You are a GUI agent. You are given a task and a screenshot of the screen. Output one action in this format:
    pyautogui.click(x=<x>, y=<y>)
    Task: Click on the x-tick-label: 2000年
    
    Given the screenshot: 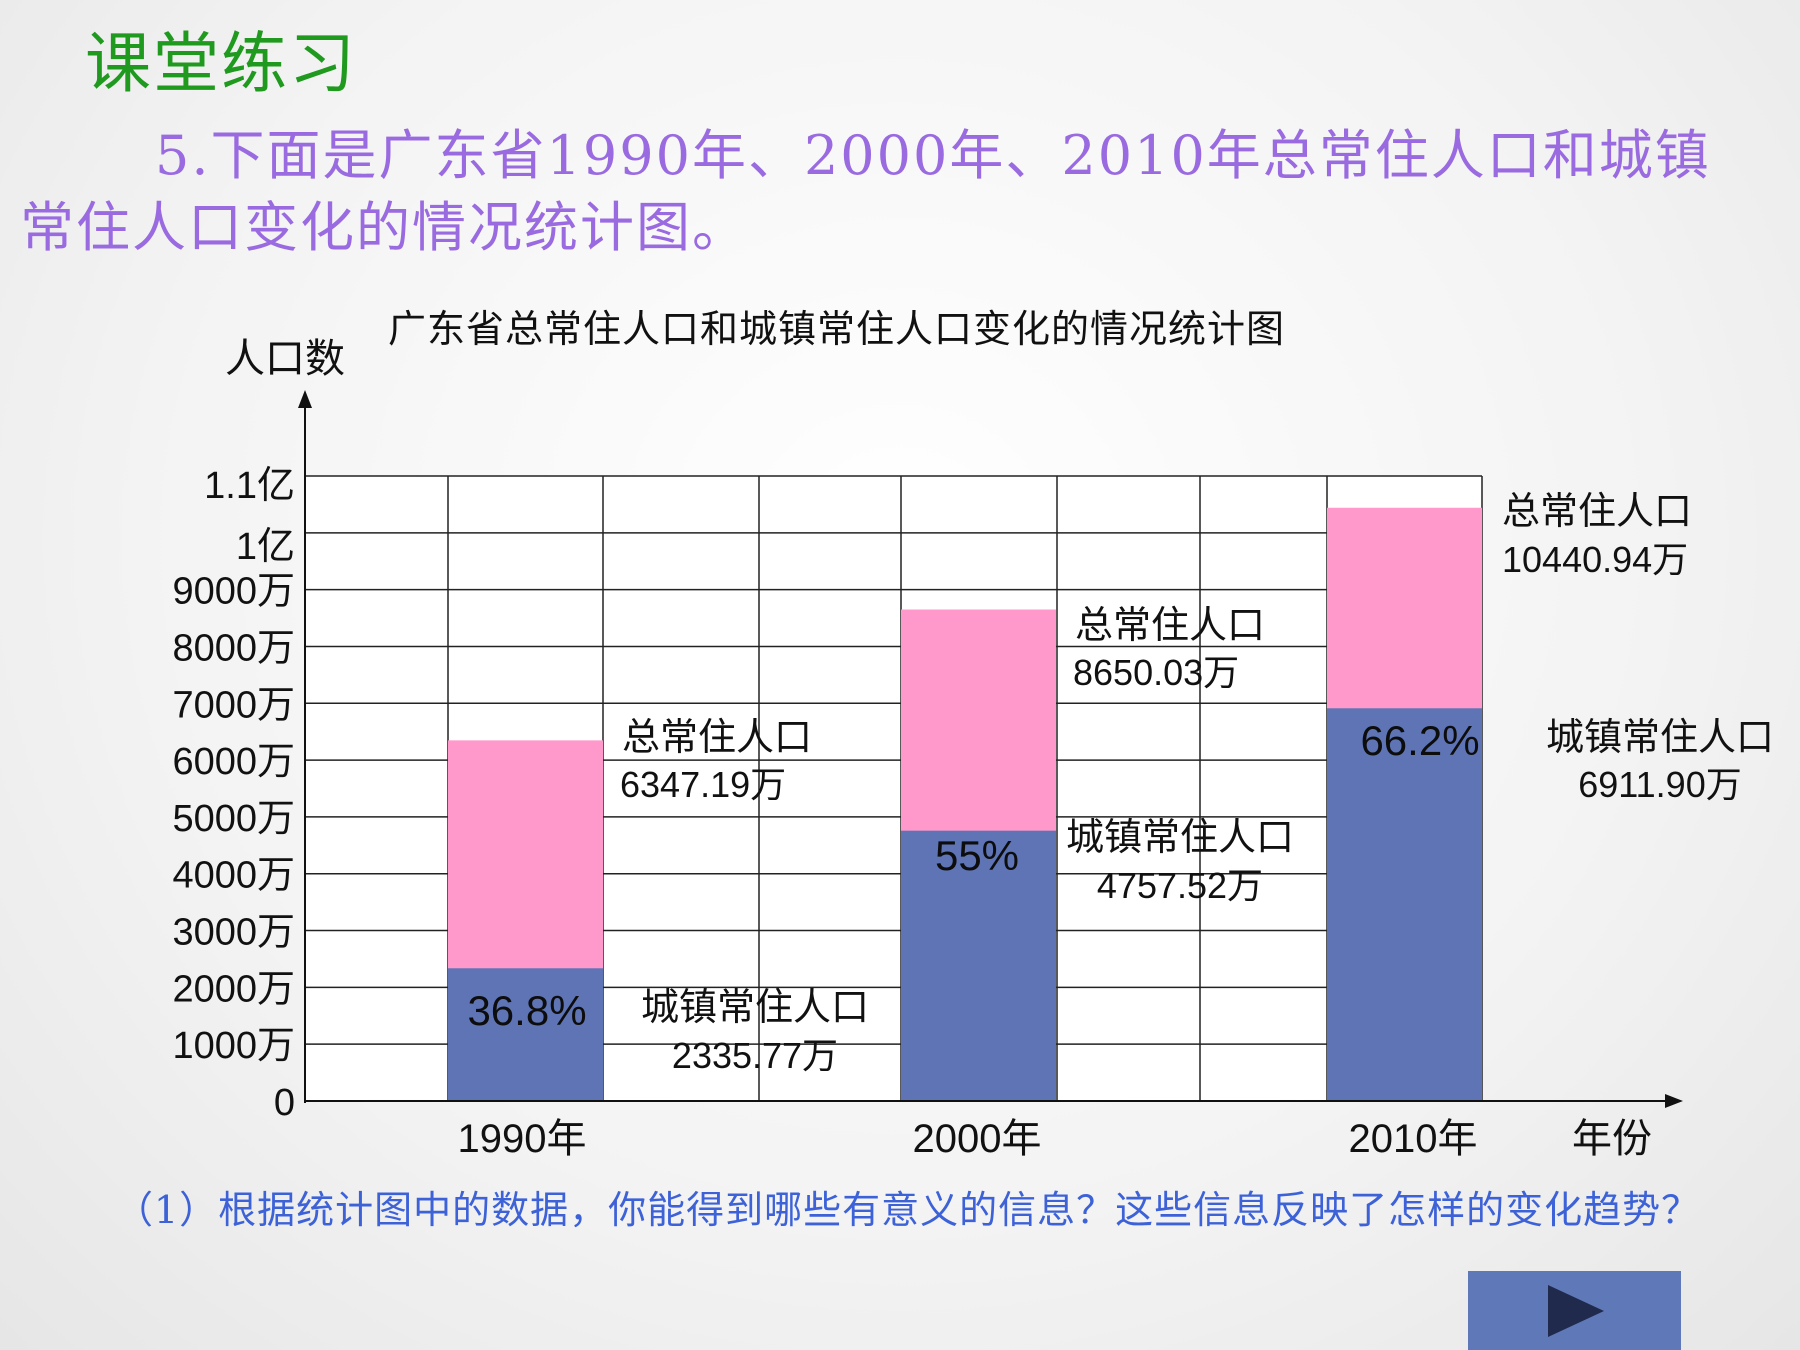 What is the action you would take?
    pyautogui.click(x=977, y=1139)
    